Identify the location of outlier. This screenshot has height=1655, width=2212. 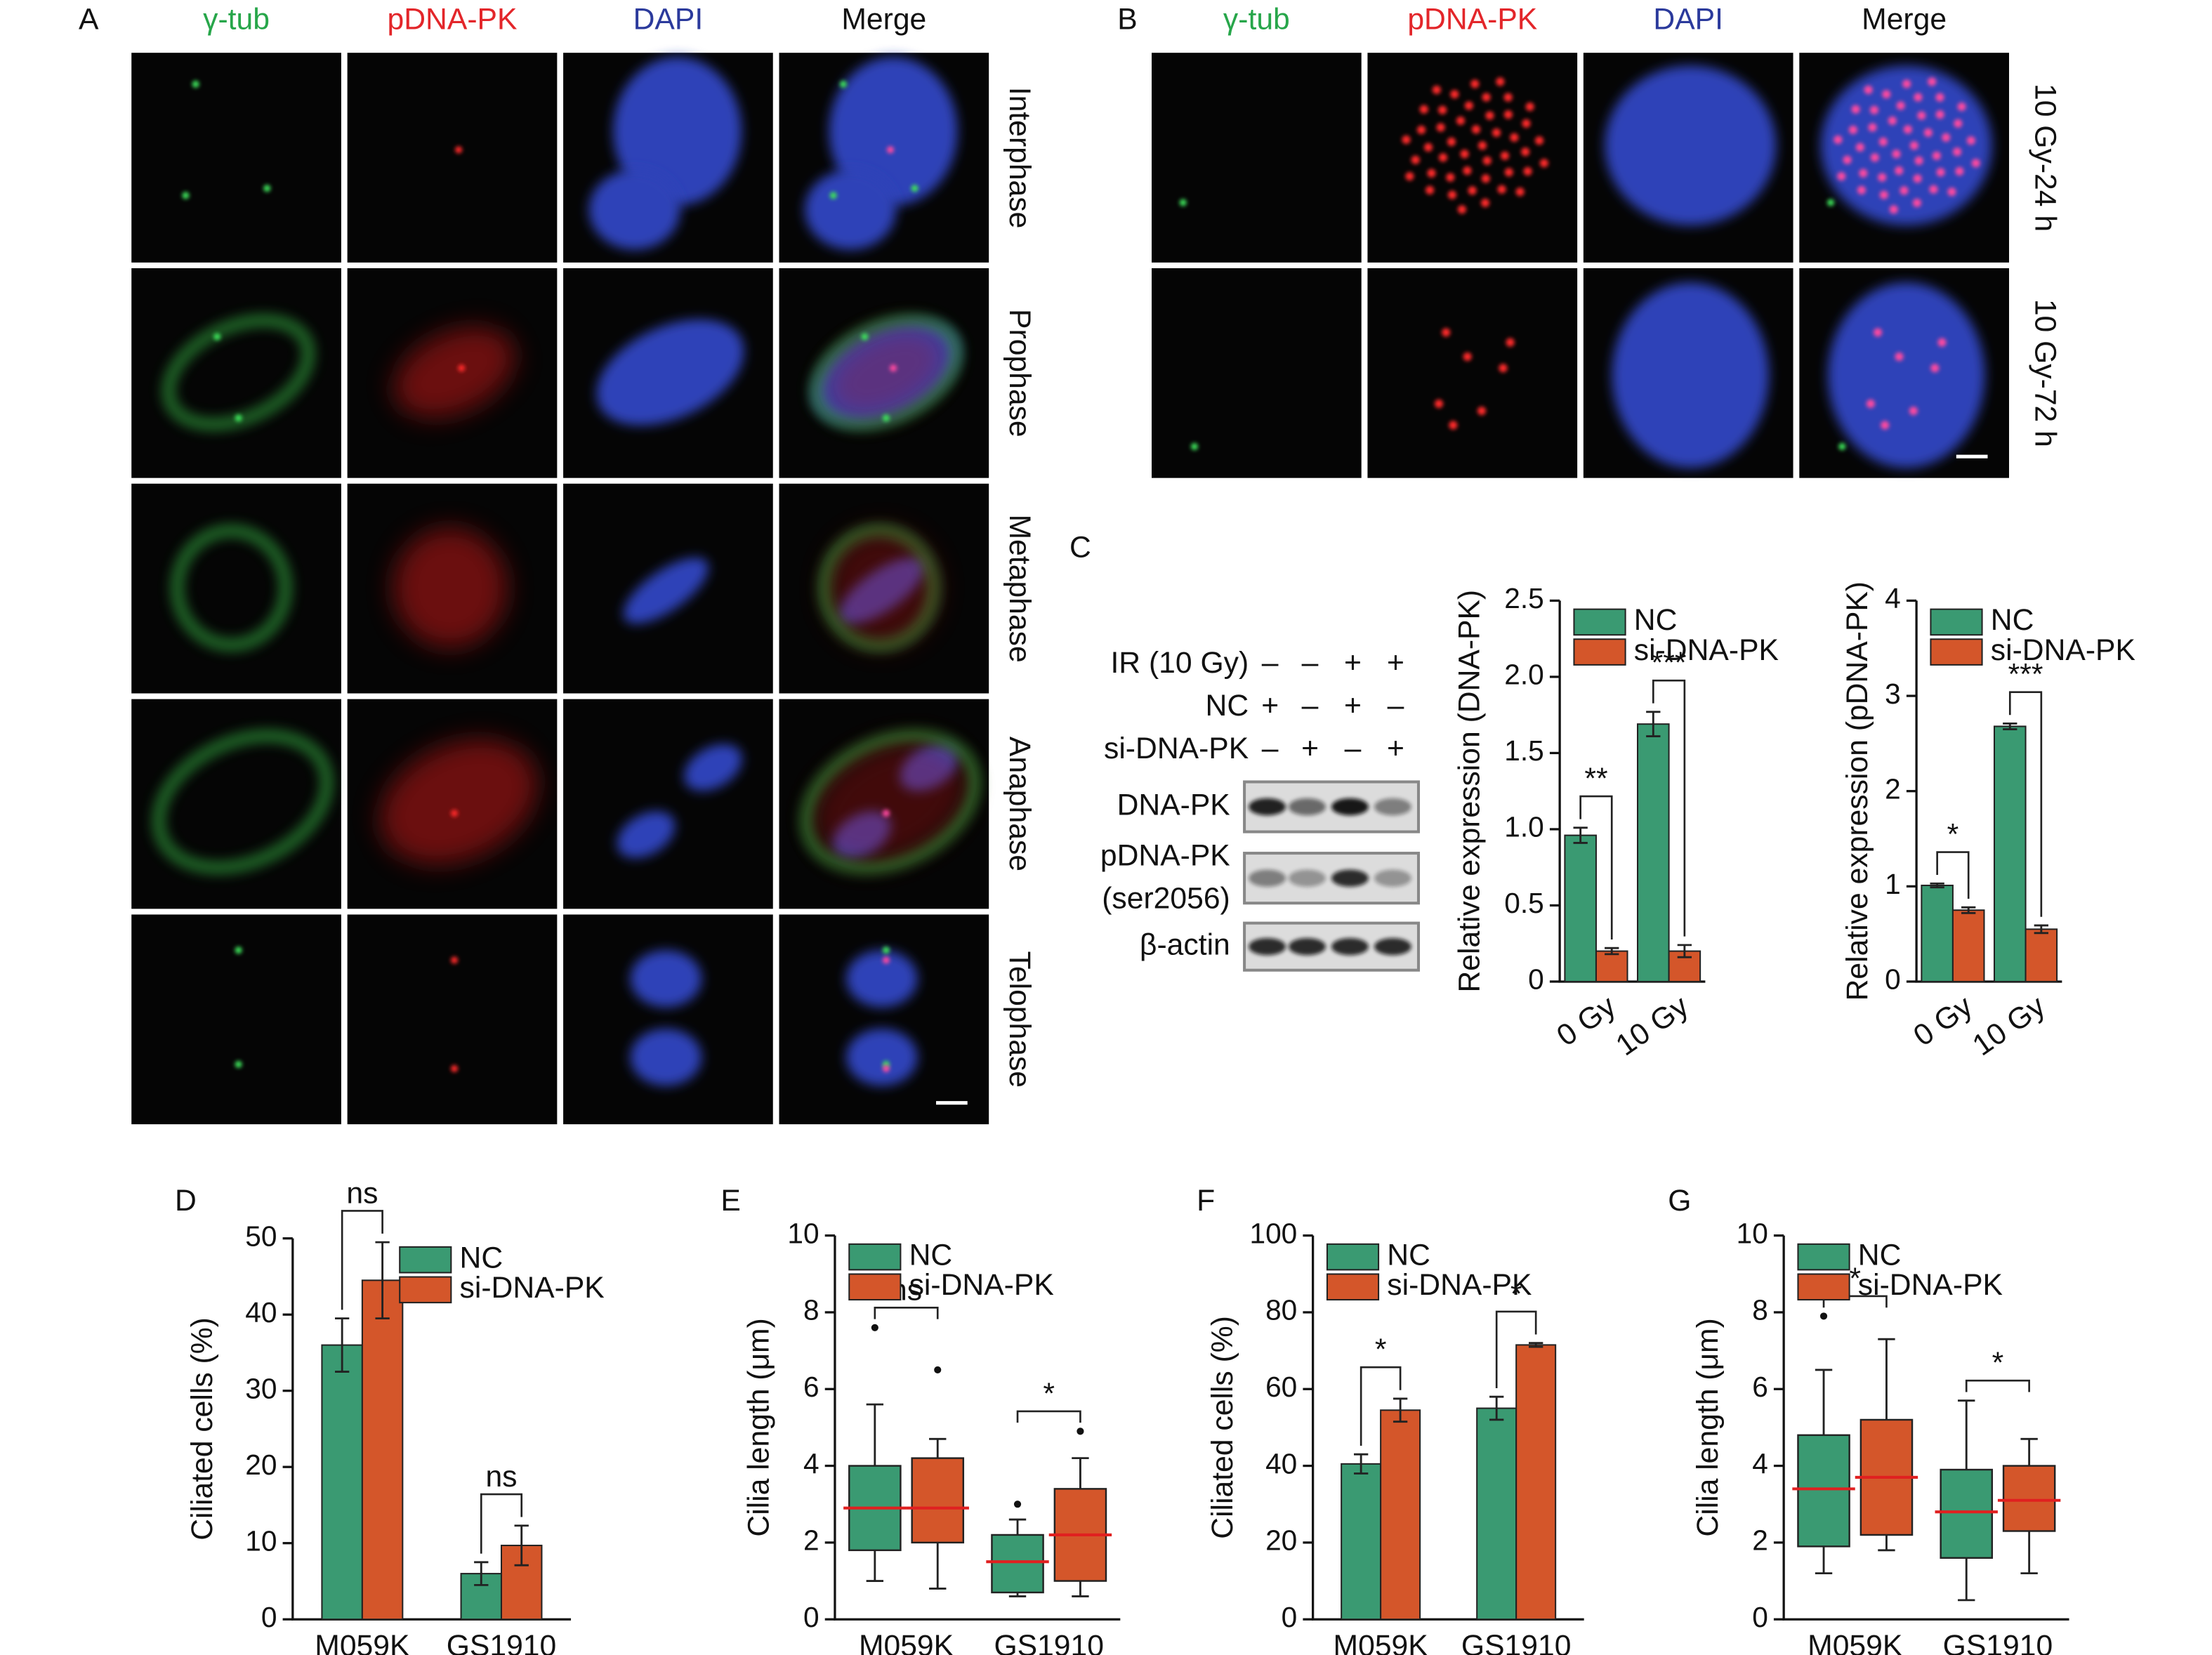
(874, 1327).